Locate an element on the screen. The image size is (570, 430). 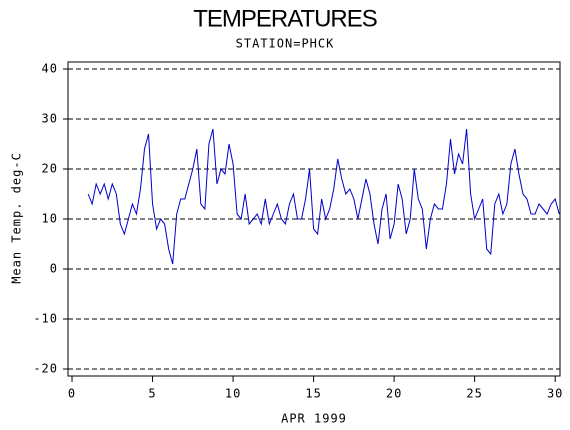
y-tick-label: 0 is located at coordinates (54, 269).